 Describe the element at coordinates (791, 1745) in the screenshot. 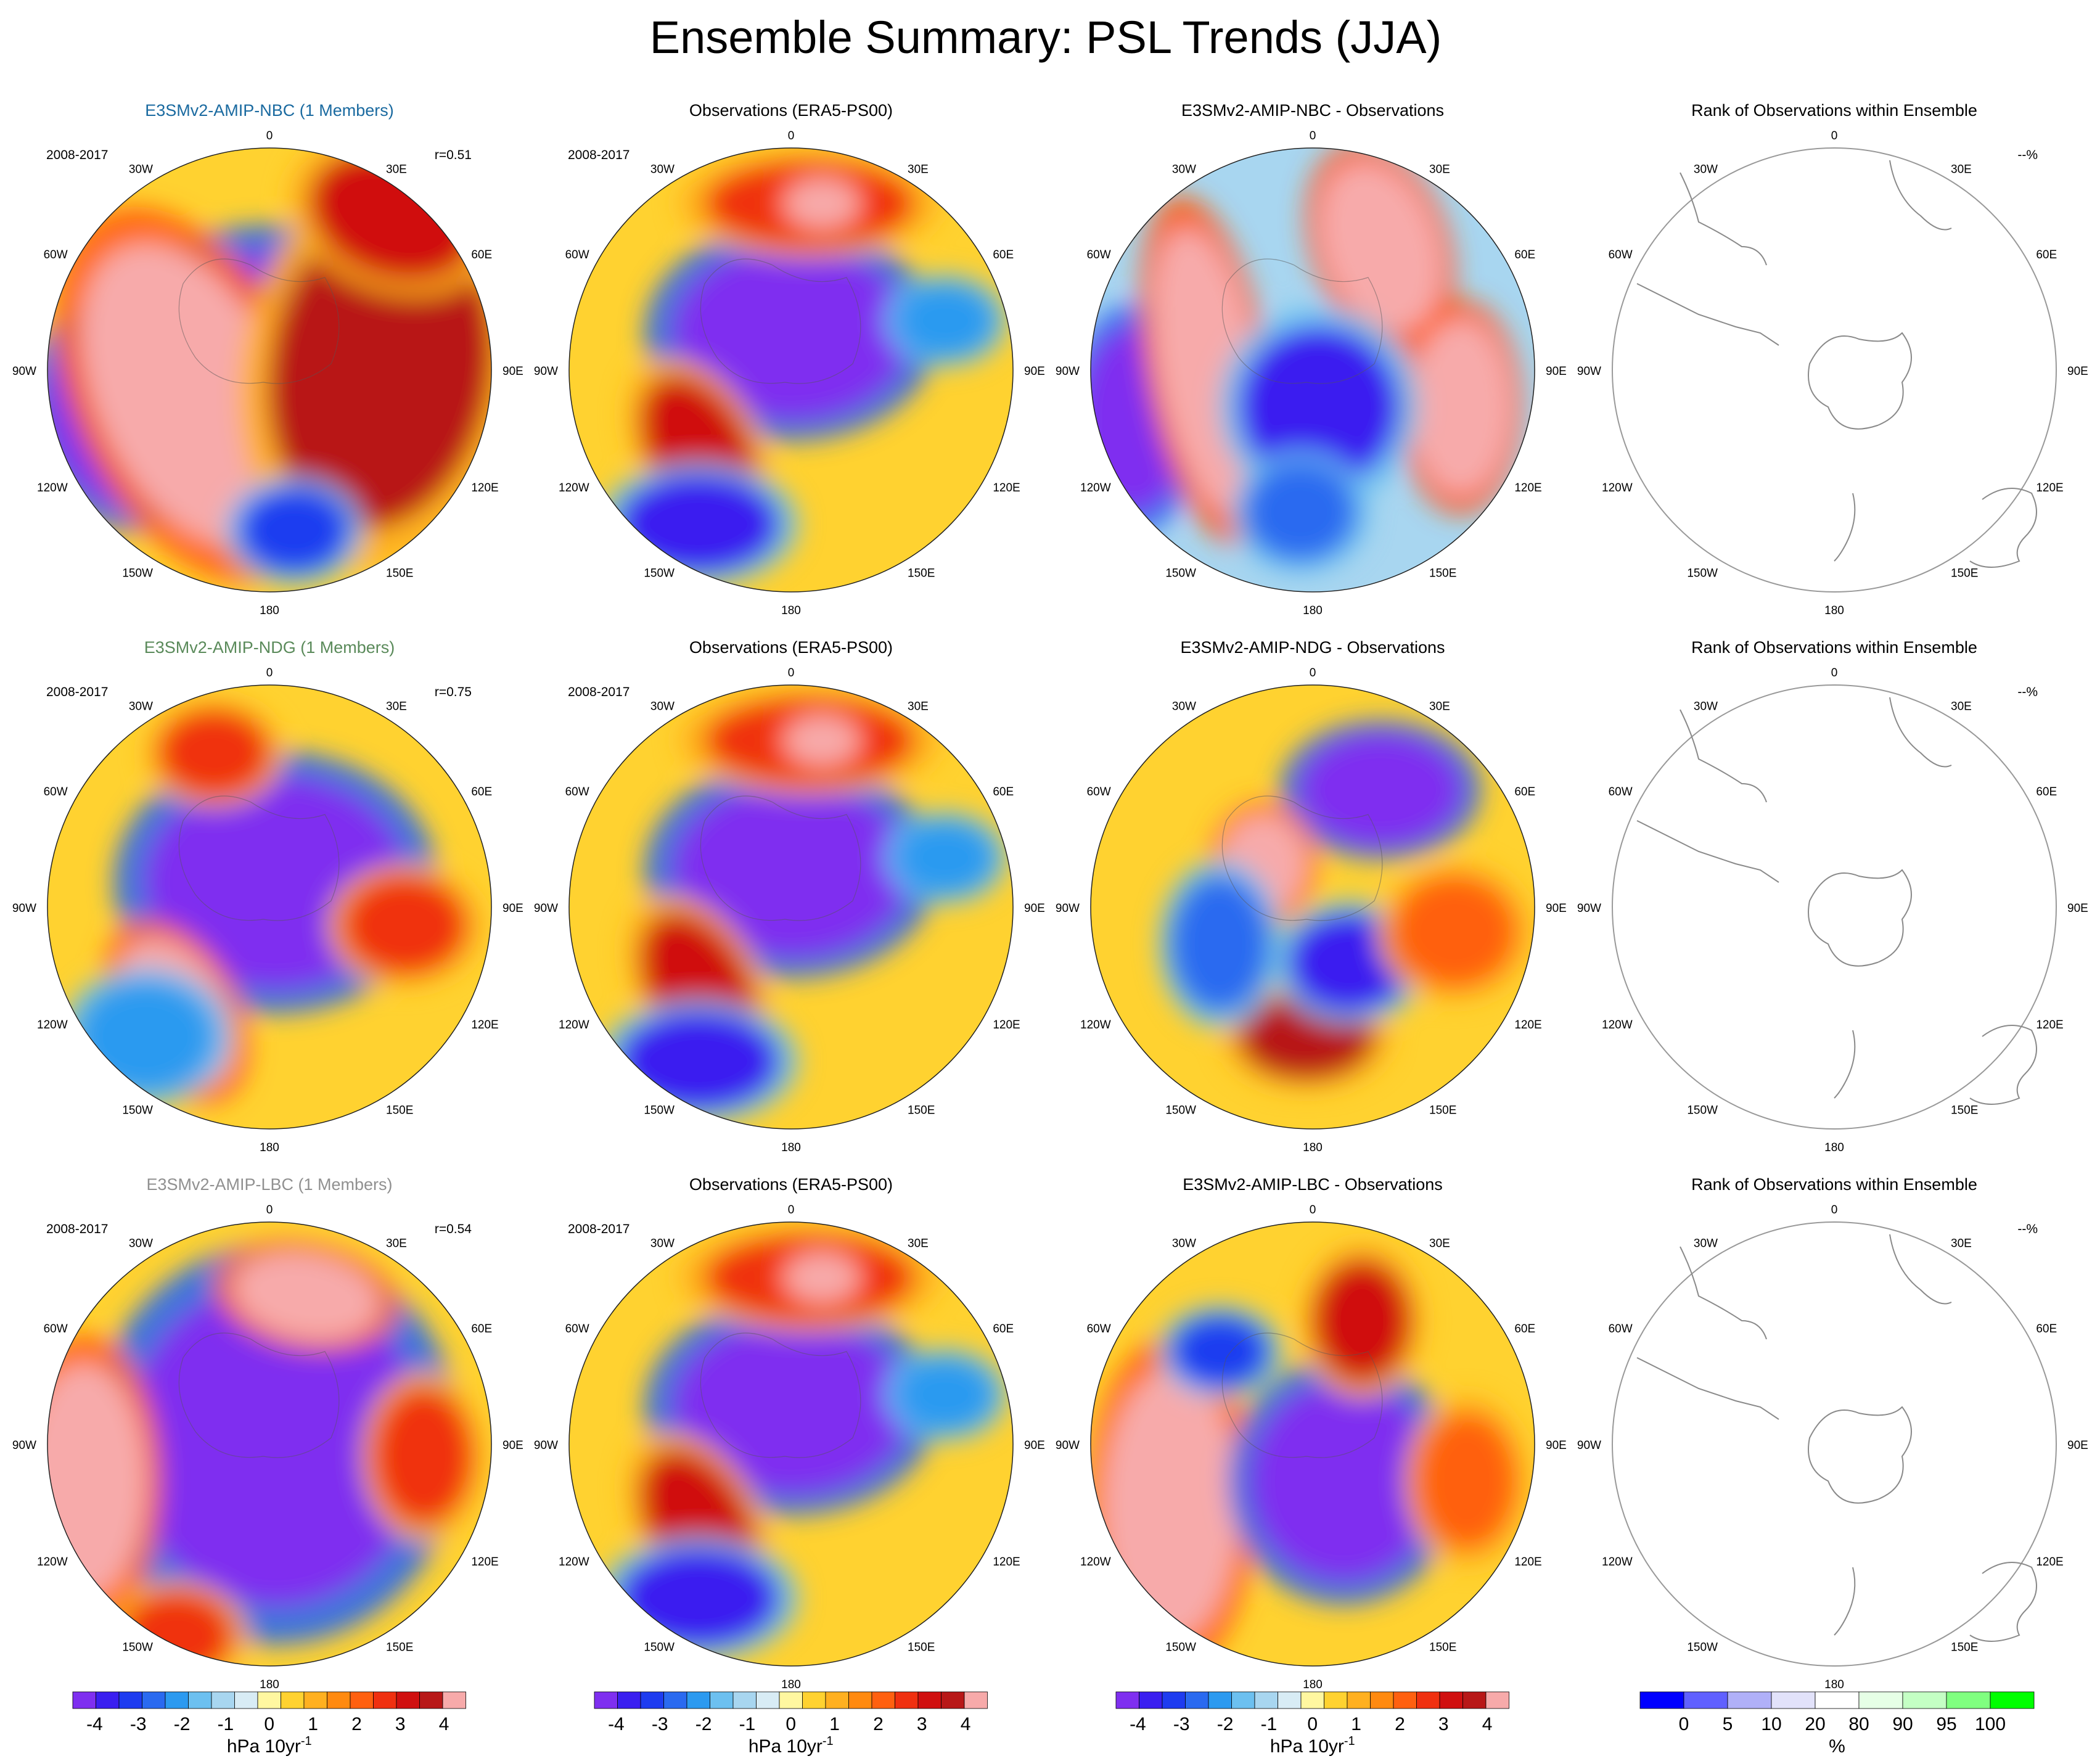

I see `colorbar-label: hPa 10yr-1` at that location.